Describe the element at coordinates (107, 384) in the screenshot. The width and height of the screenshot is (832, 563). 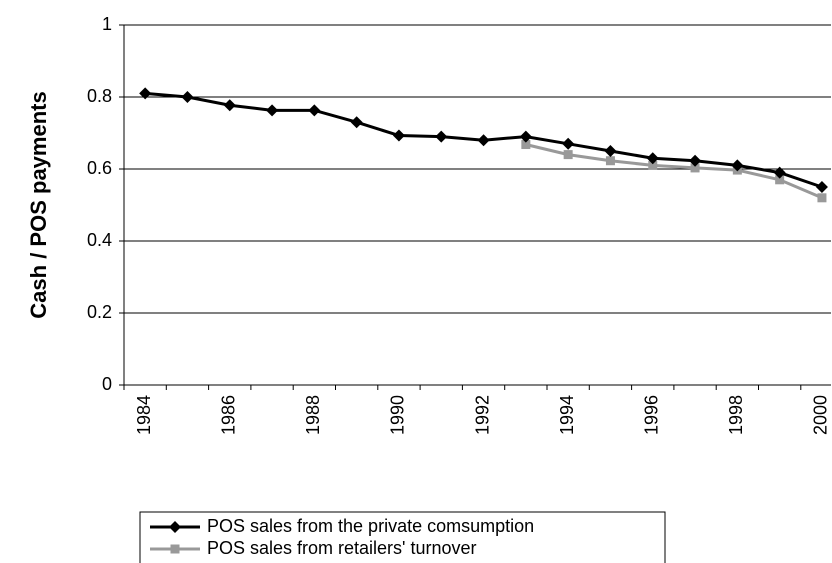
I see `y-tick-label: 0` at that location.